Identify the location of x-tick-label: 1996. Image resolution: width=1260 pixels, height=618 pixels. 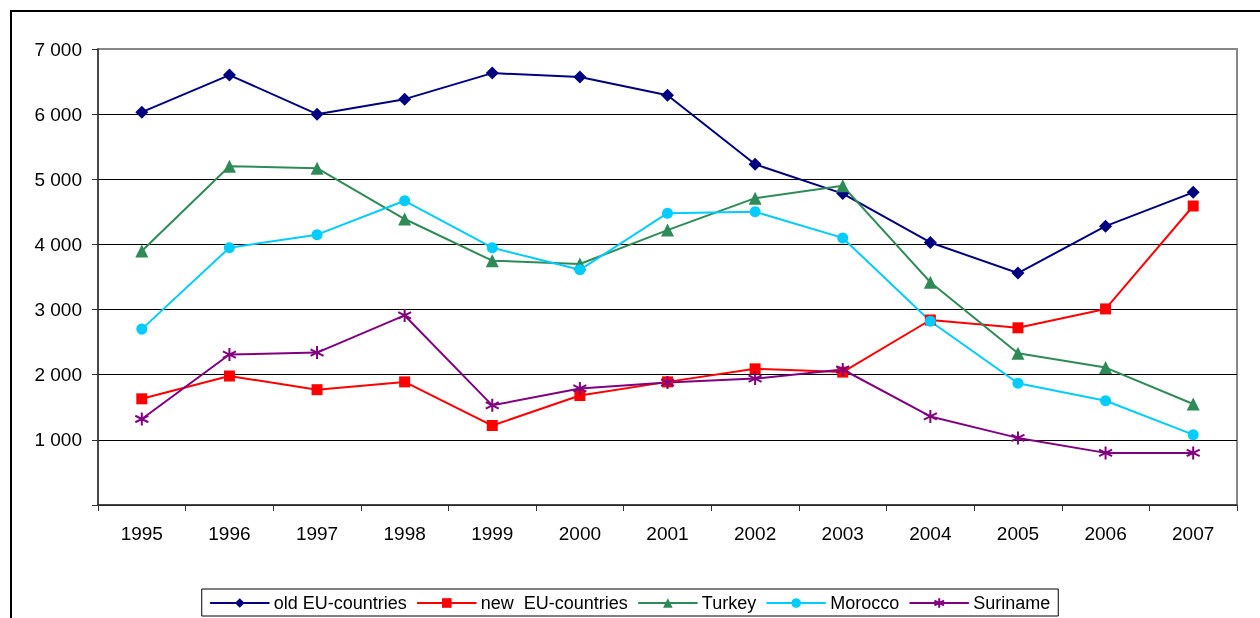
(229, 533).